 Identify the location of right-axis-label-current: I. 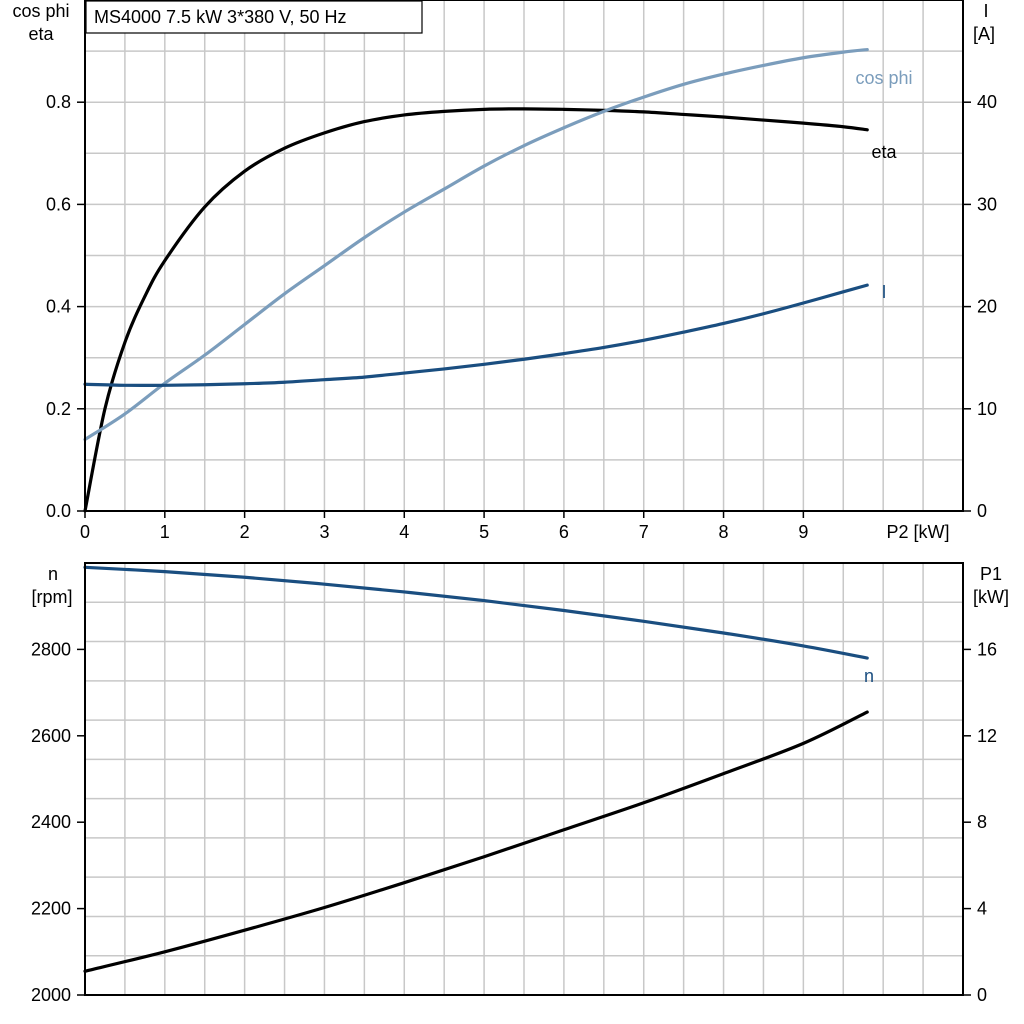
(985, 11).